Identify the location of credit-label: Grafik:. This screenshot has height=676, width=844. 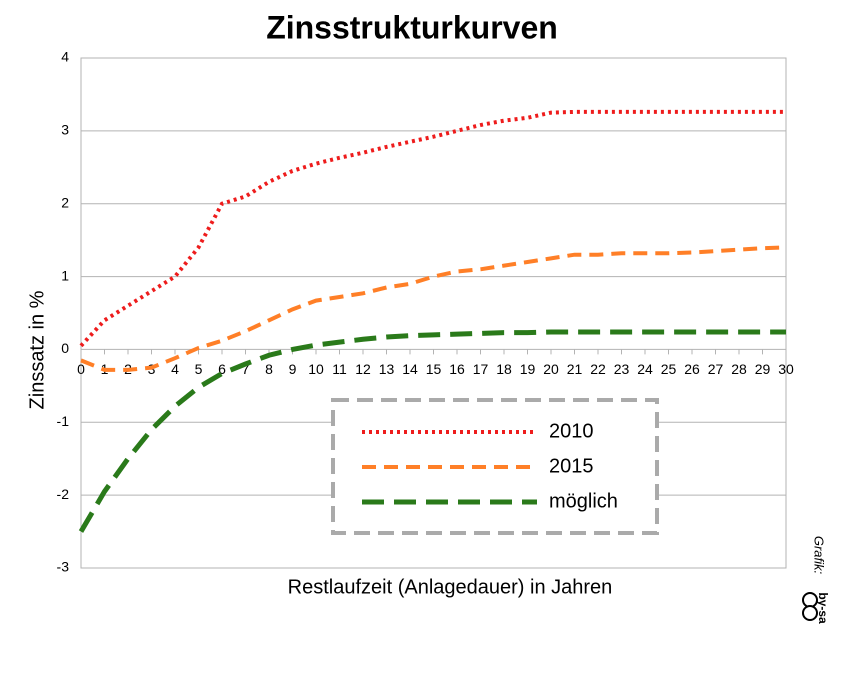
(819, 555).